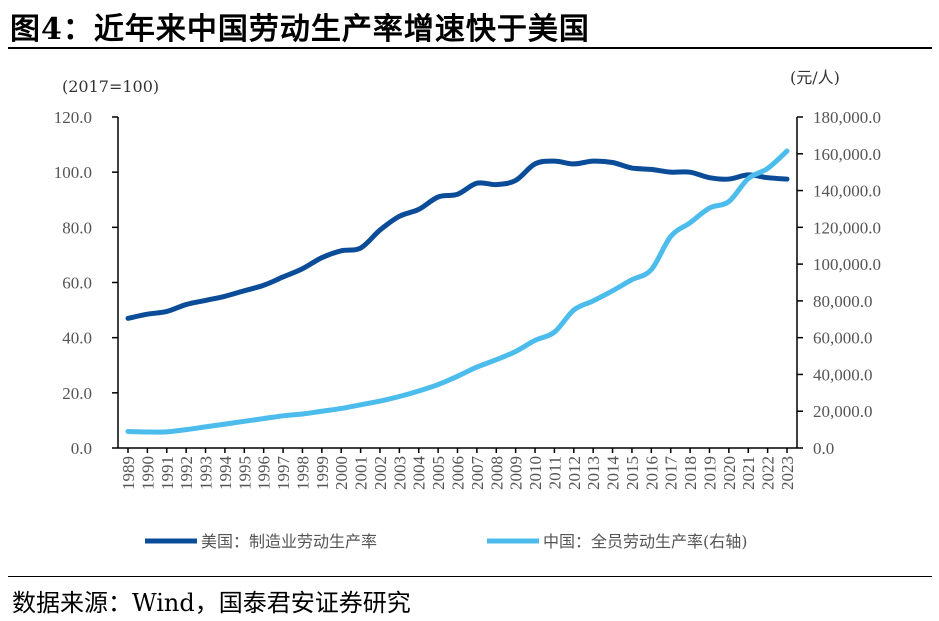  Describe the element at coordinates (632, 473) in the screenshot. I see `x-tick-label: 2015` at that location.